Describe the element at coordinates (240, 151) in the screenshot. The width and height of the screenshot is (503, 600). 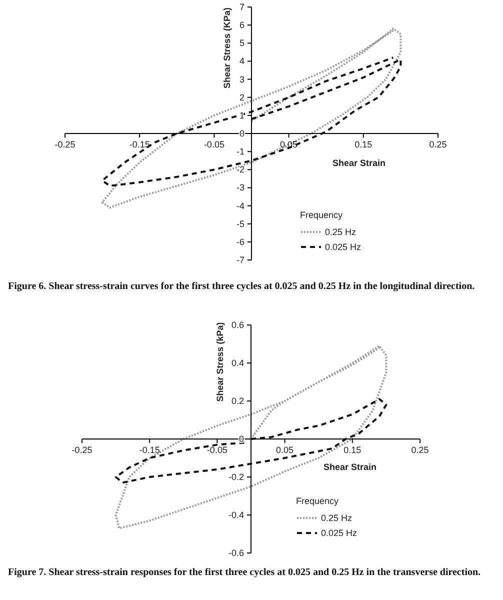
I see `y-tick-label: -1` at that location.